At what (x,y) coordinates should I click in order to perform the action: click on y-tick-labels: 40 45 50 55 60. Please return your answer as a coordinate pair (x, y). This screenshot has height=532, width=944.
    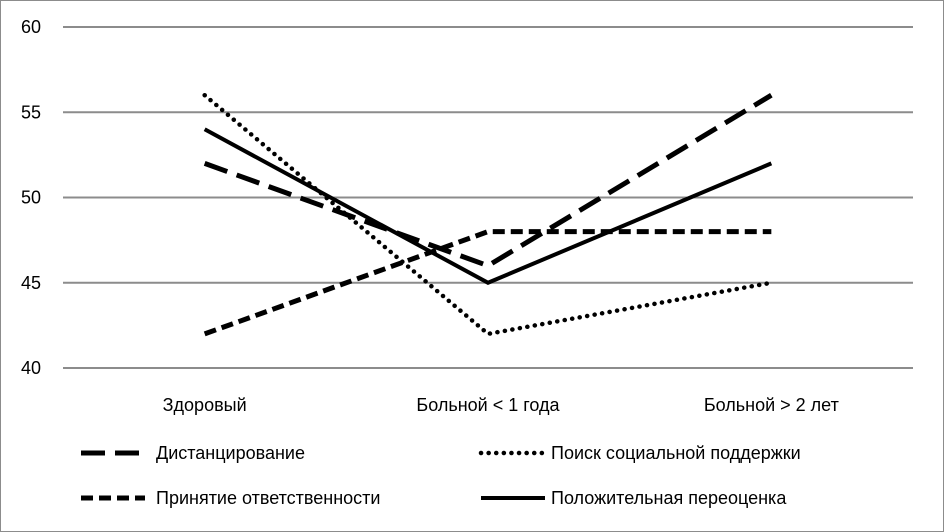
    Looking at the image, I should click on (31, 197).